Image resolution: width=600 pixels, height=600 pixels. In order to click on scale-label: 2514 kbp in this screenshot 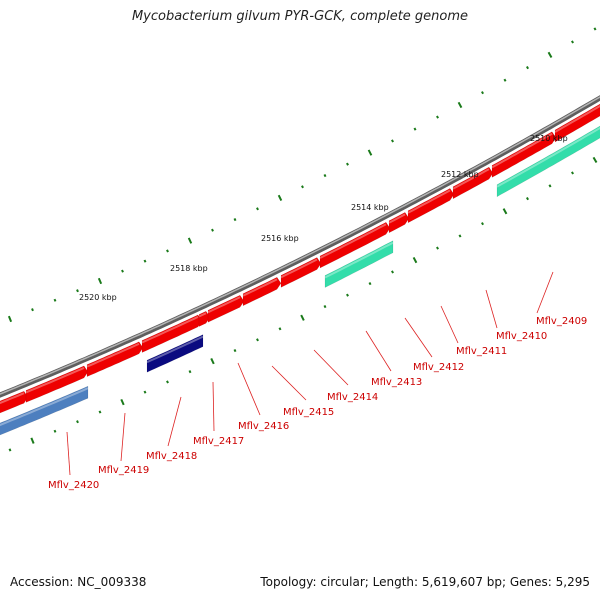, I will do `click(370, 207)`.